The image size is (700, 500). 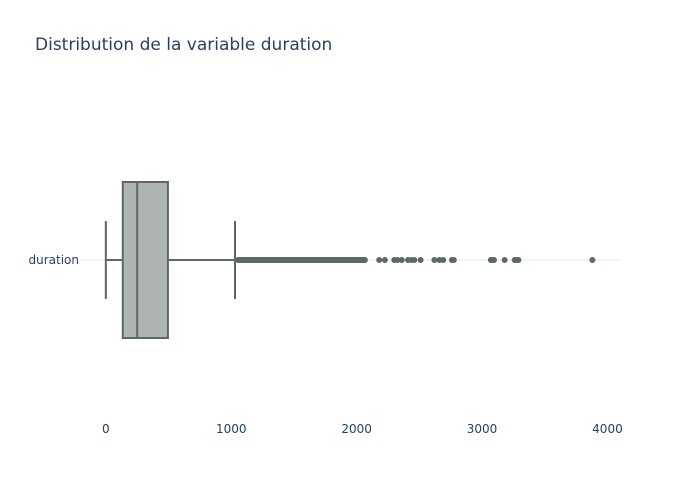 What do you see at coordinates (356, 429) in the screenshot?
I see `x-tick-label: 2000` at bounding box center [356, 429].